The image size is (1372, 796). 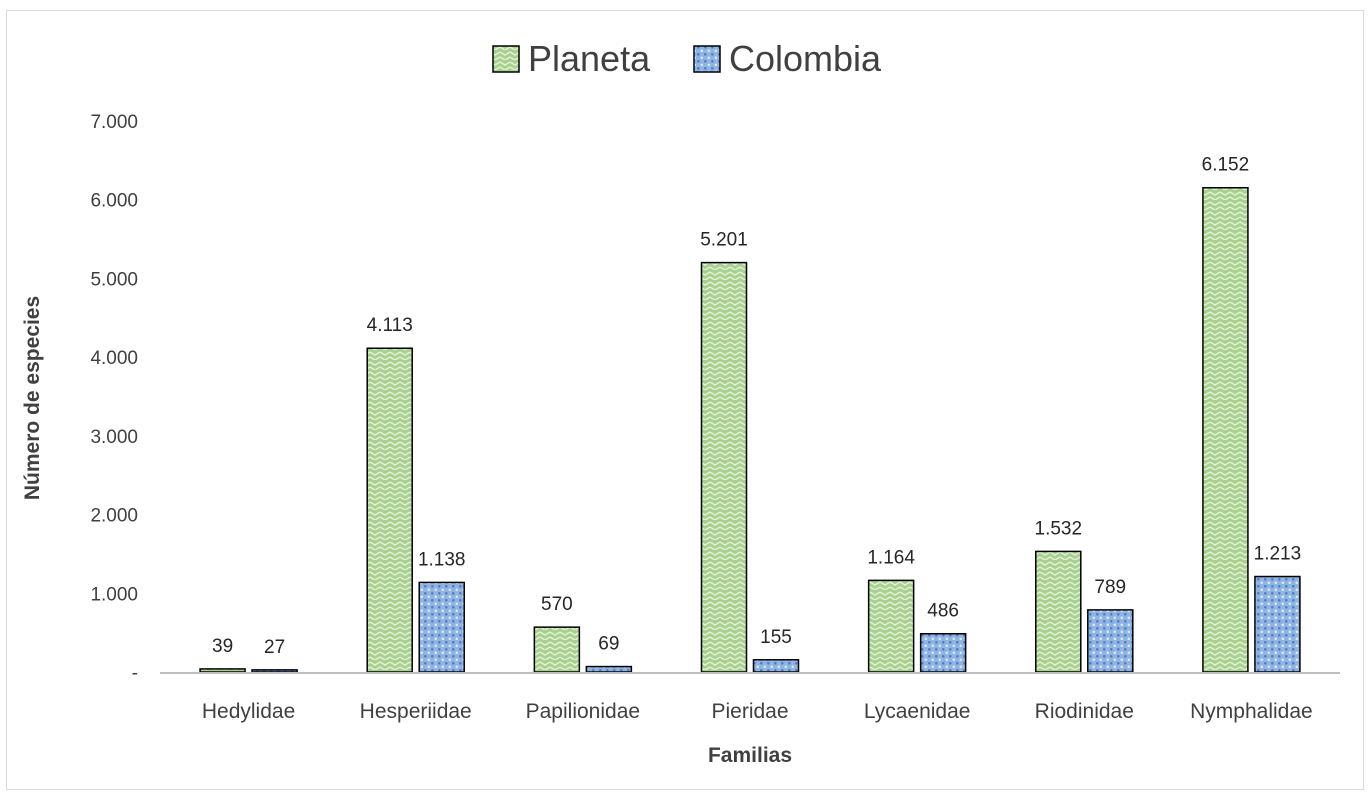 I want to click on legend-swatch-colombia, so click(x=707, y=59).